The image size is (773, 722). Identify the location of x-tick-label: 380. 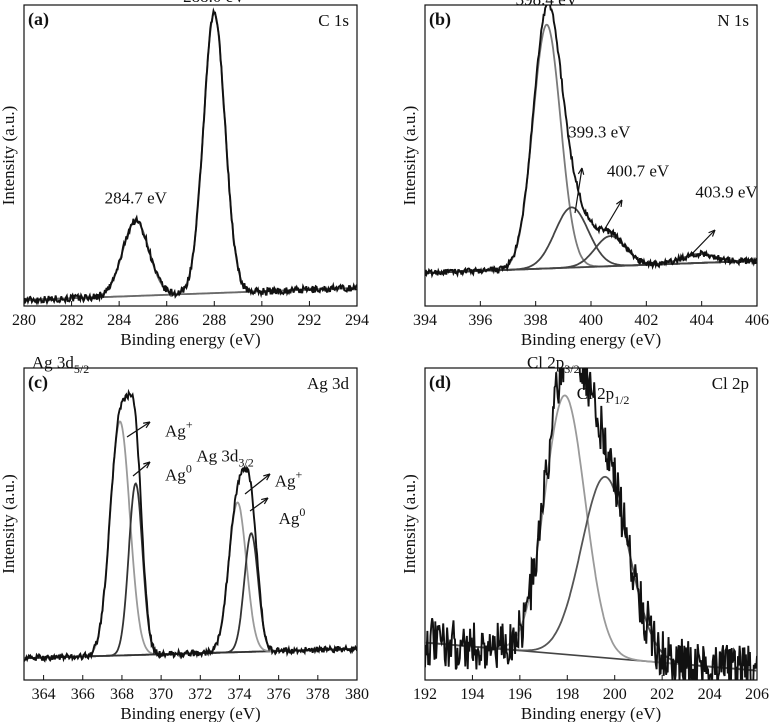
(357, 694).